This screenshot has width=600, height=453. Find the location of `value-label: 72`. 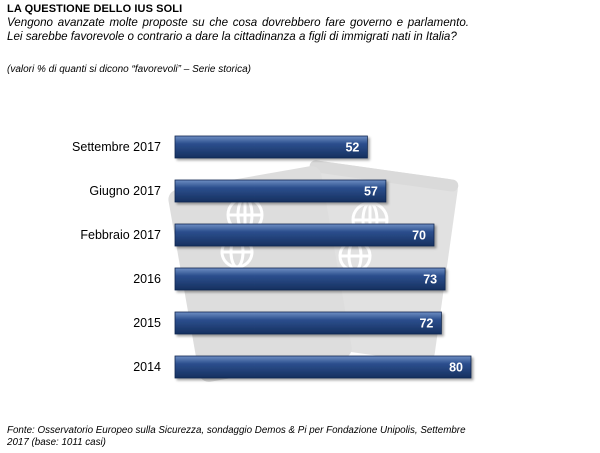

value-label: 72 is located at coordinates (426, 324).